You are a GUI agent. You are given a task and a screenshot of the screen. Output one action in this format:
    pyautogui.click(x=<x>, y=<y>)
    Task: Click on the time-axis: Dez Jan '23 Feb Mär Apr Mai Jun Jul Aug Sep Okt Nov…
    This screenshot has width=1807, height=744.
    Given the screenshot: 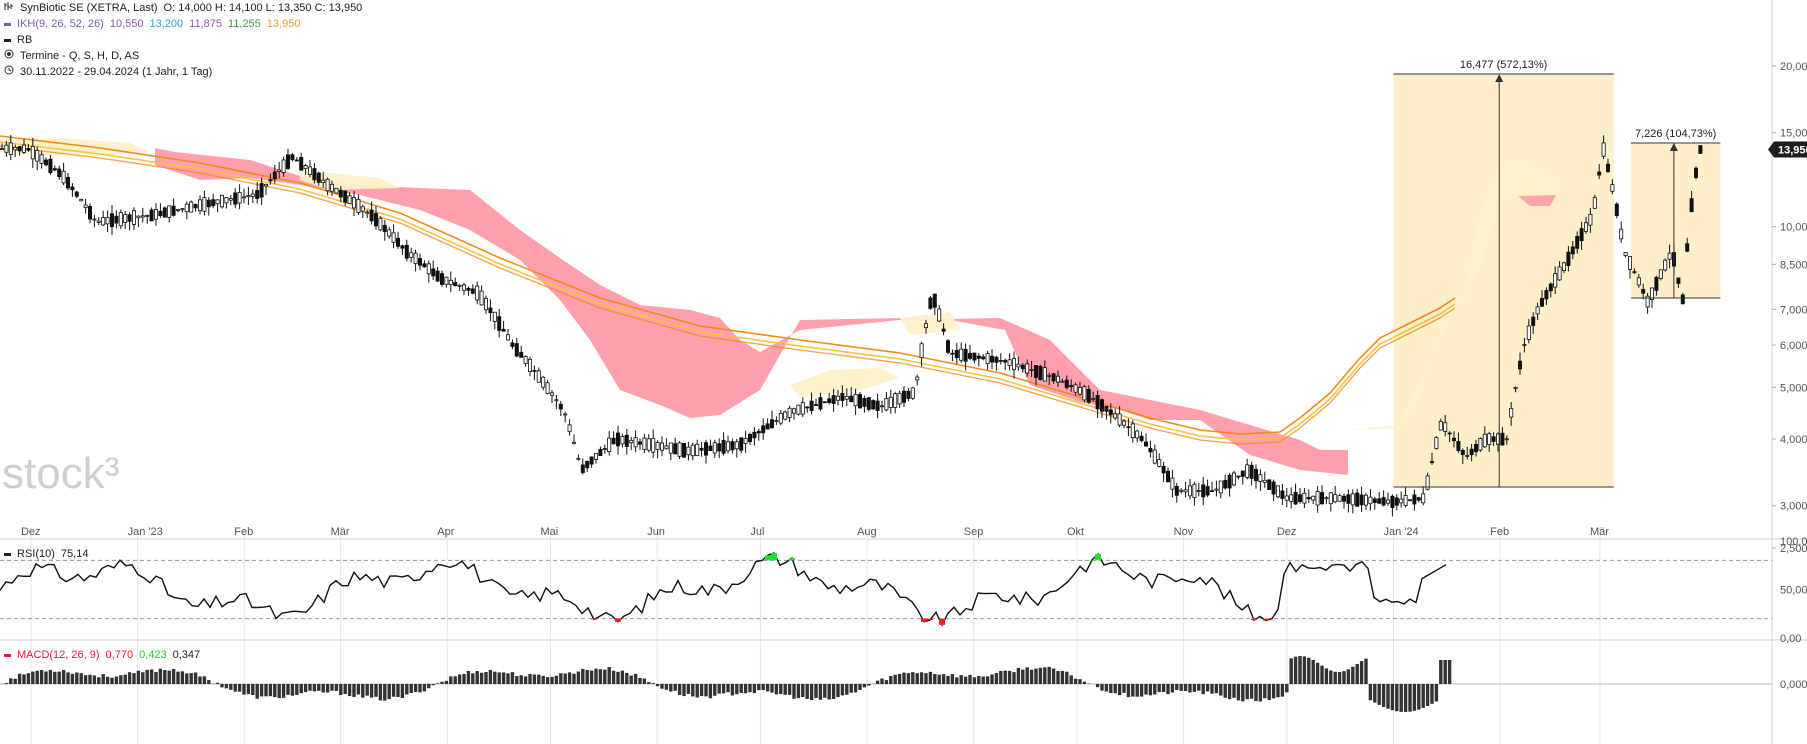 What is the action you would take?
    pyautogui.click(x=815, y=532)
    